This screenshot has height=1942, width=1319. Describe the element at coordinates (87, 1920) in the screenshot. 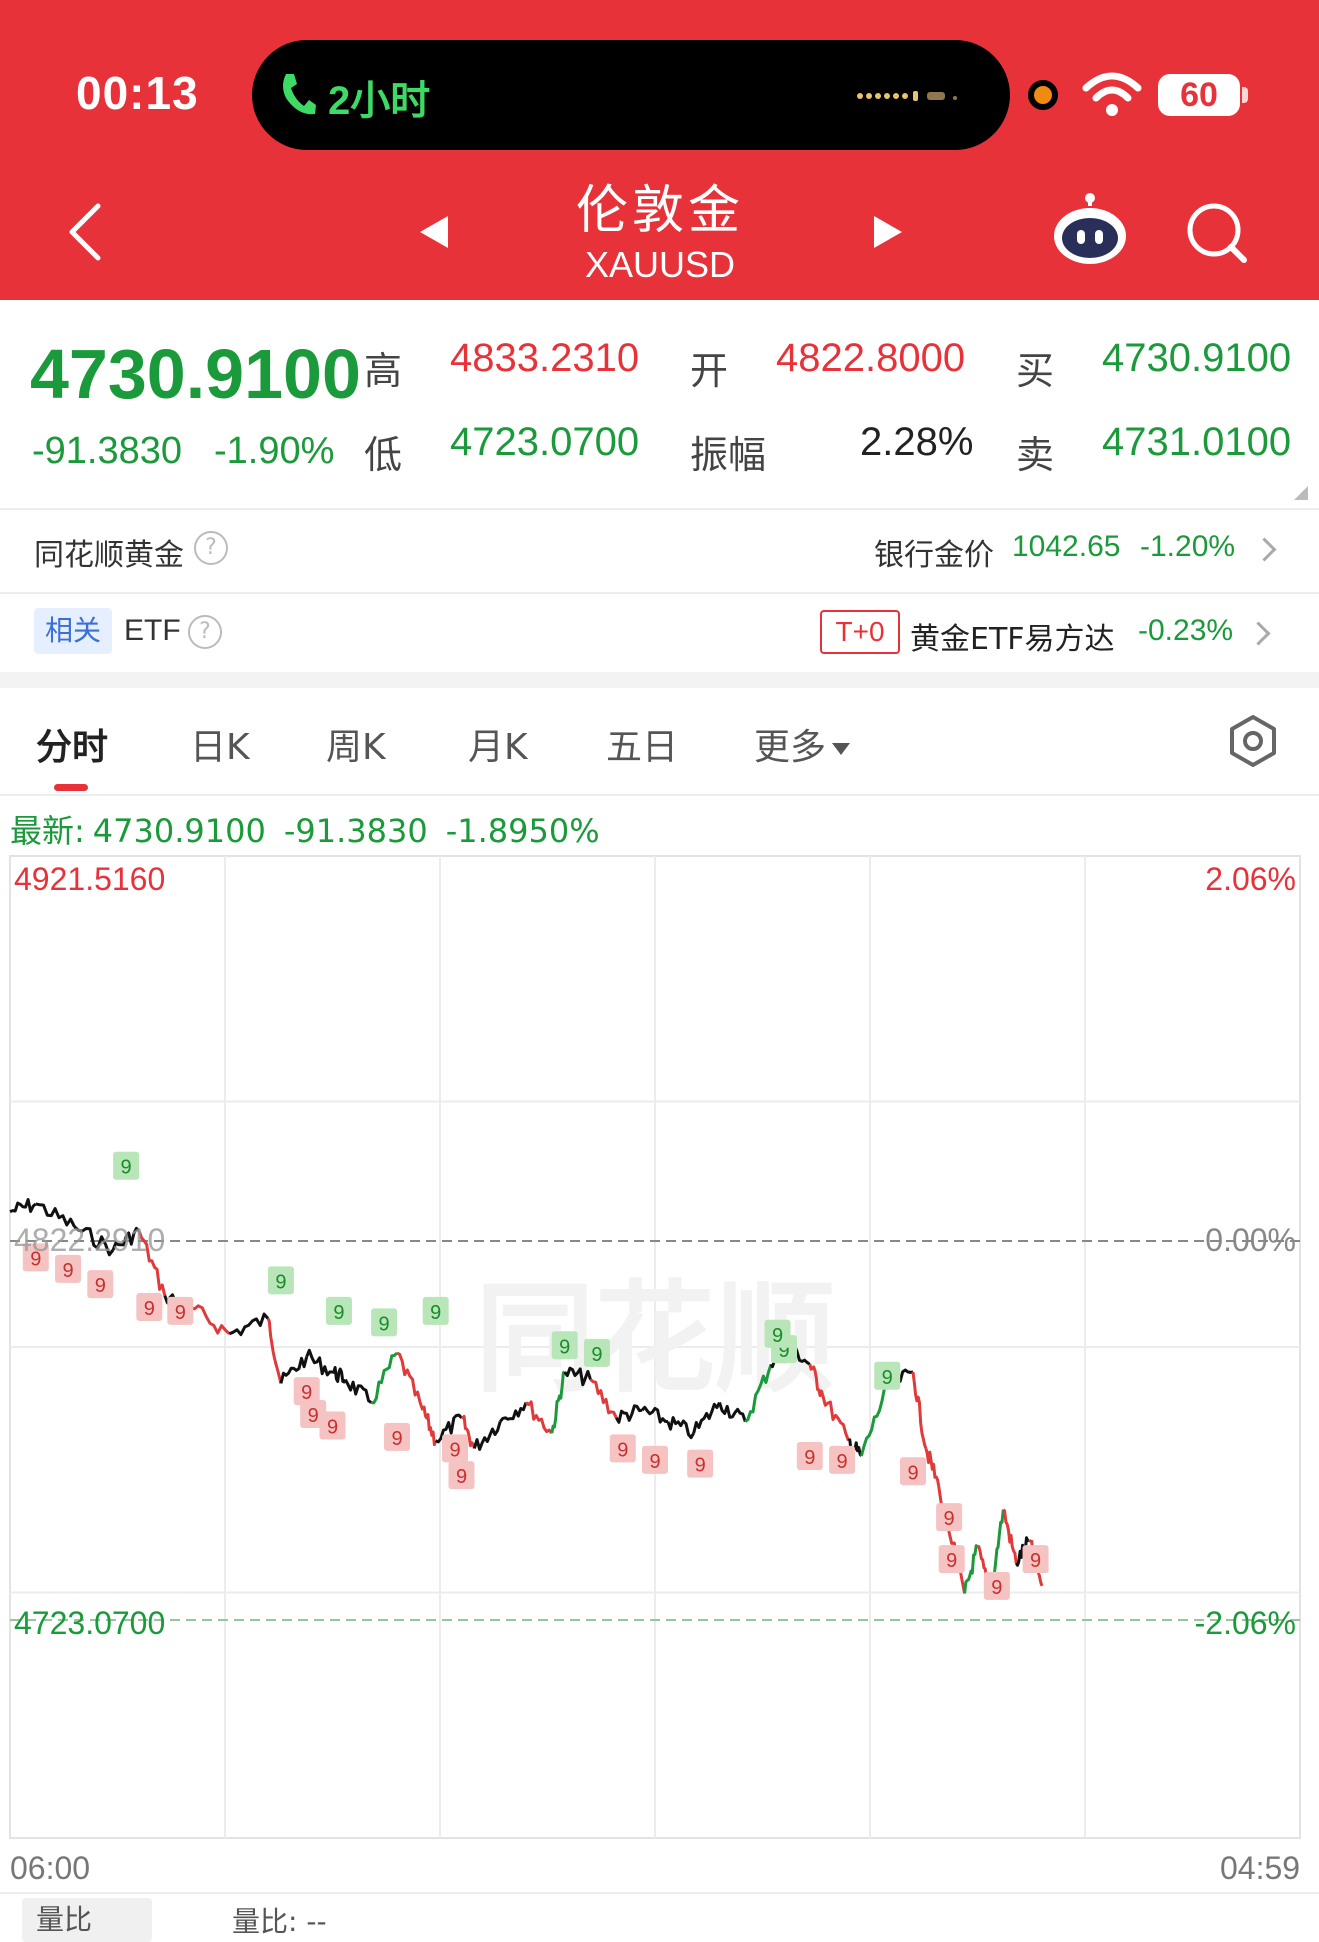

I see `volume-ratio-dropdown: 量比` at that location.